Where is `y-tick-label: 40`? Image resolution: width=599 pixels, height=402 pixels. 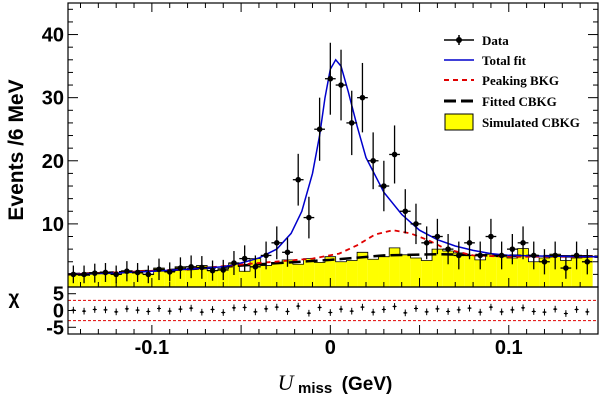 y-tick-label: 40 is located at coordinates (53, 36).